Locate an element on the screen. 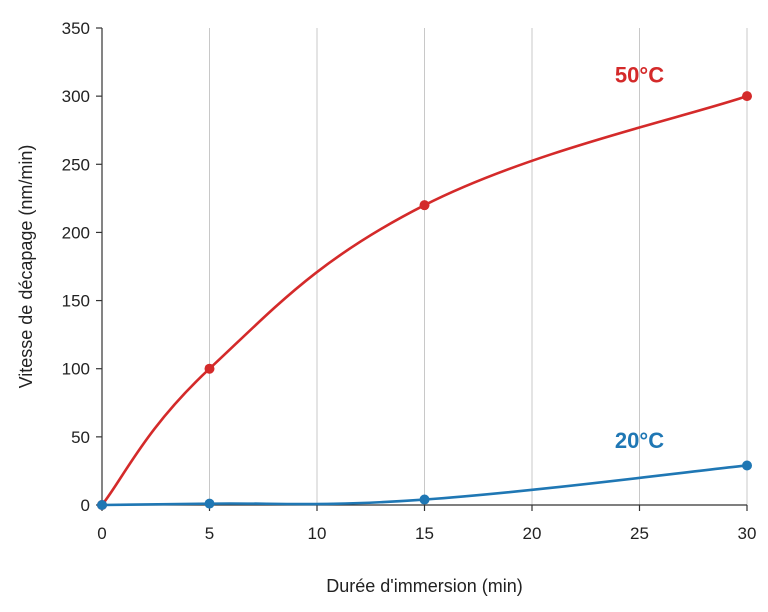  y-tick-label-0: 0 is located at coordinates (85, 505).